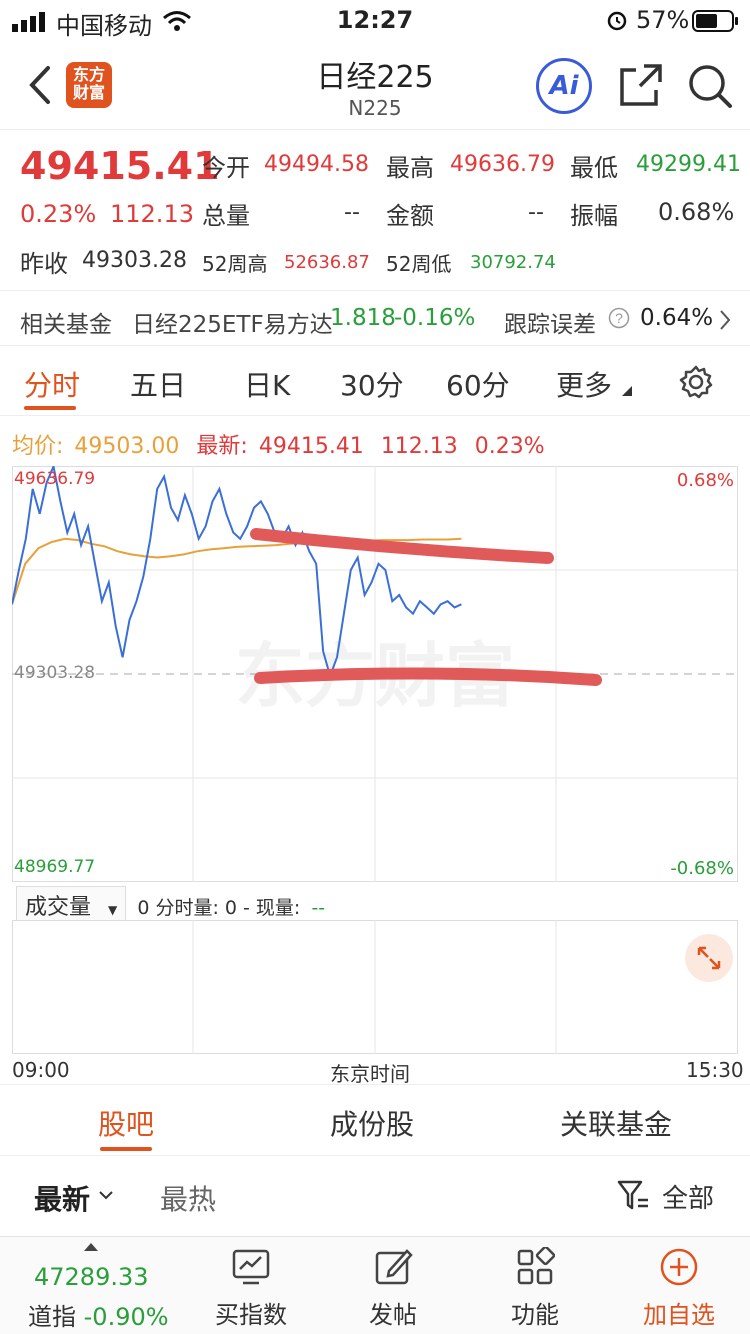 Image resolution: width=750 pixels, height=1334 pixels. Describe the element at coordinates (715, 21) in the screenshot. I see `battery-icon` at that location.